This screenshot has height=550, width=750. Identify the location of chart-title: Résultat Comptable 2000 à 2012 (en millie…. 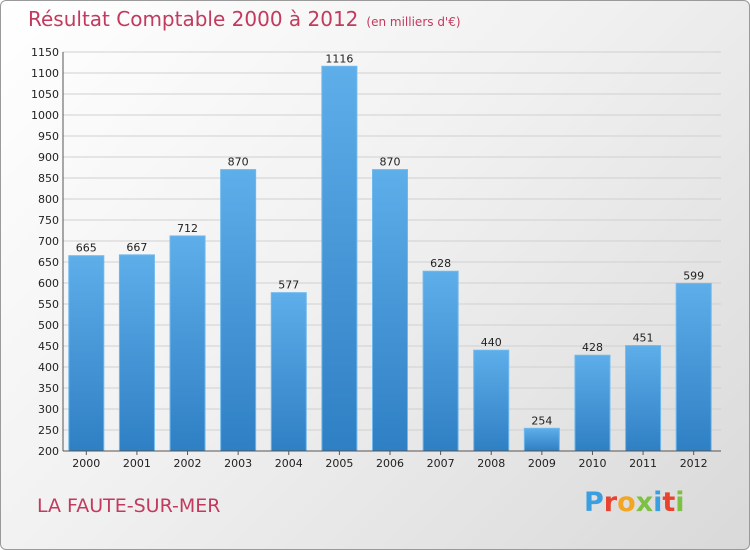
(244, 19).